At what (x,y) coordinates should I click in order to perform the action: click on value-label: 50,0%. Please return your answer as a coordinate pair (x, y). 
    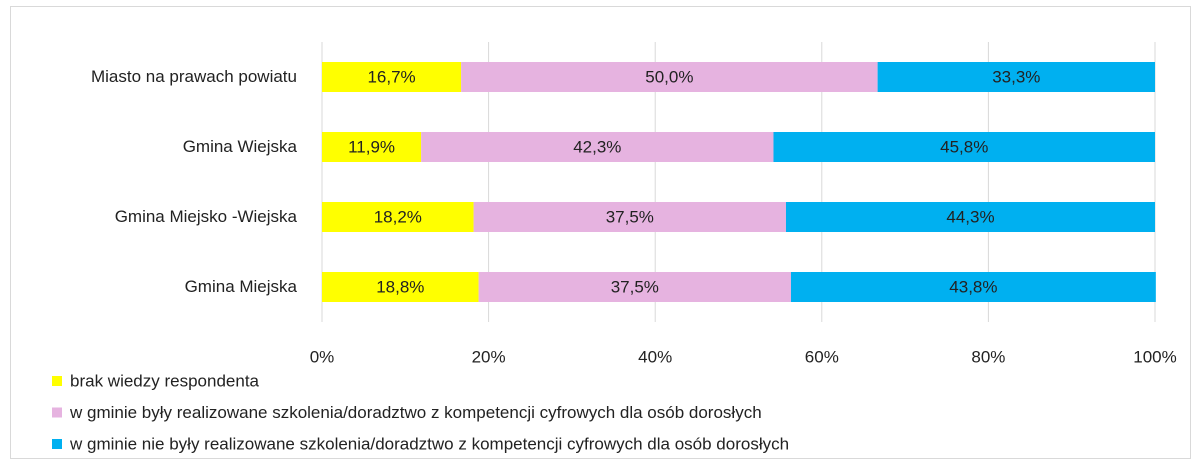
    Looking at the image, I should click on (669, 76).